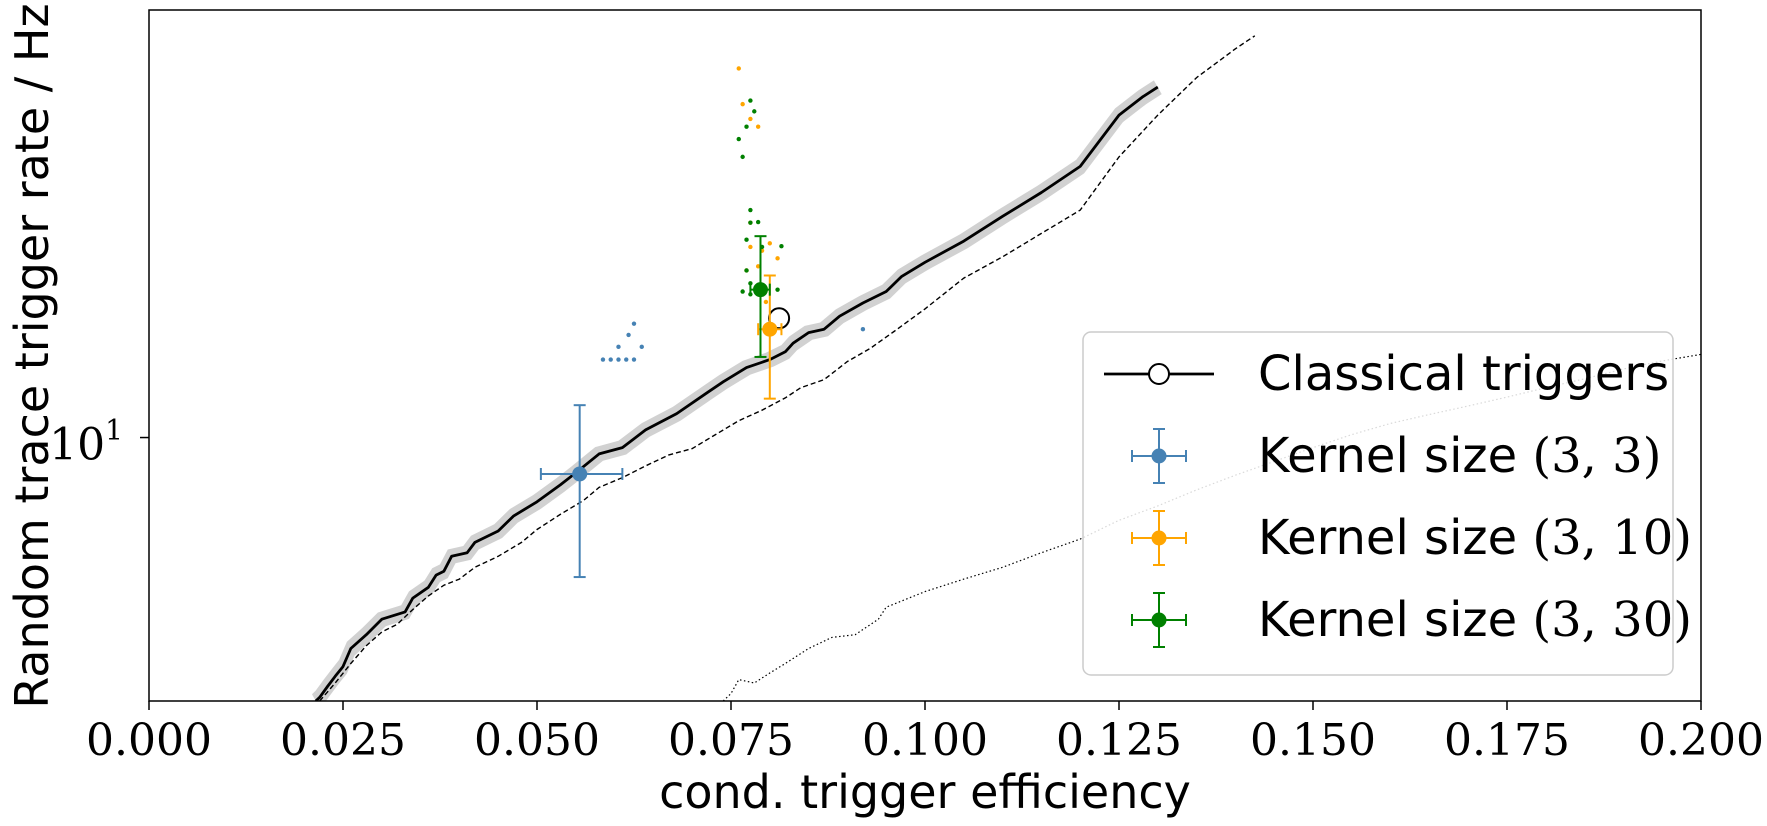  What do you see at coordinates (537, 740) in the screenshot?
I see `x-tick-label: 0.050` at bounding box center [537, 740].